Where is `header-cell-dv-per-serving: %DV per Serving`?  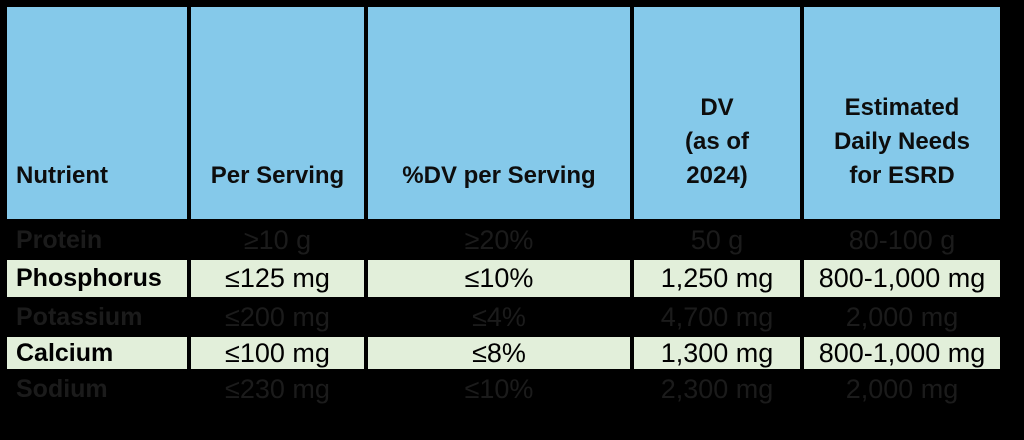 header-cell-dv-per-serving: %DV per Serving is located at coordinates (499, 114).